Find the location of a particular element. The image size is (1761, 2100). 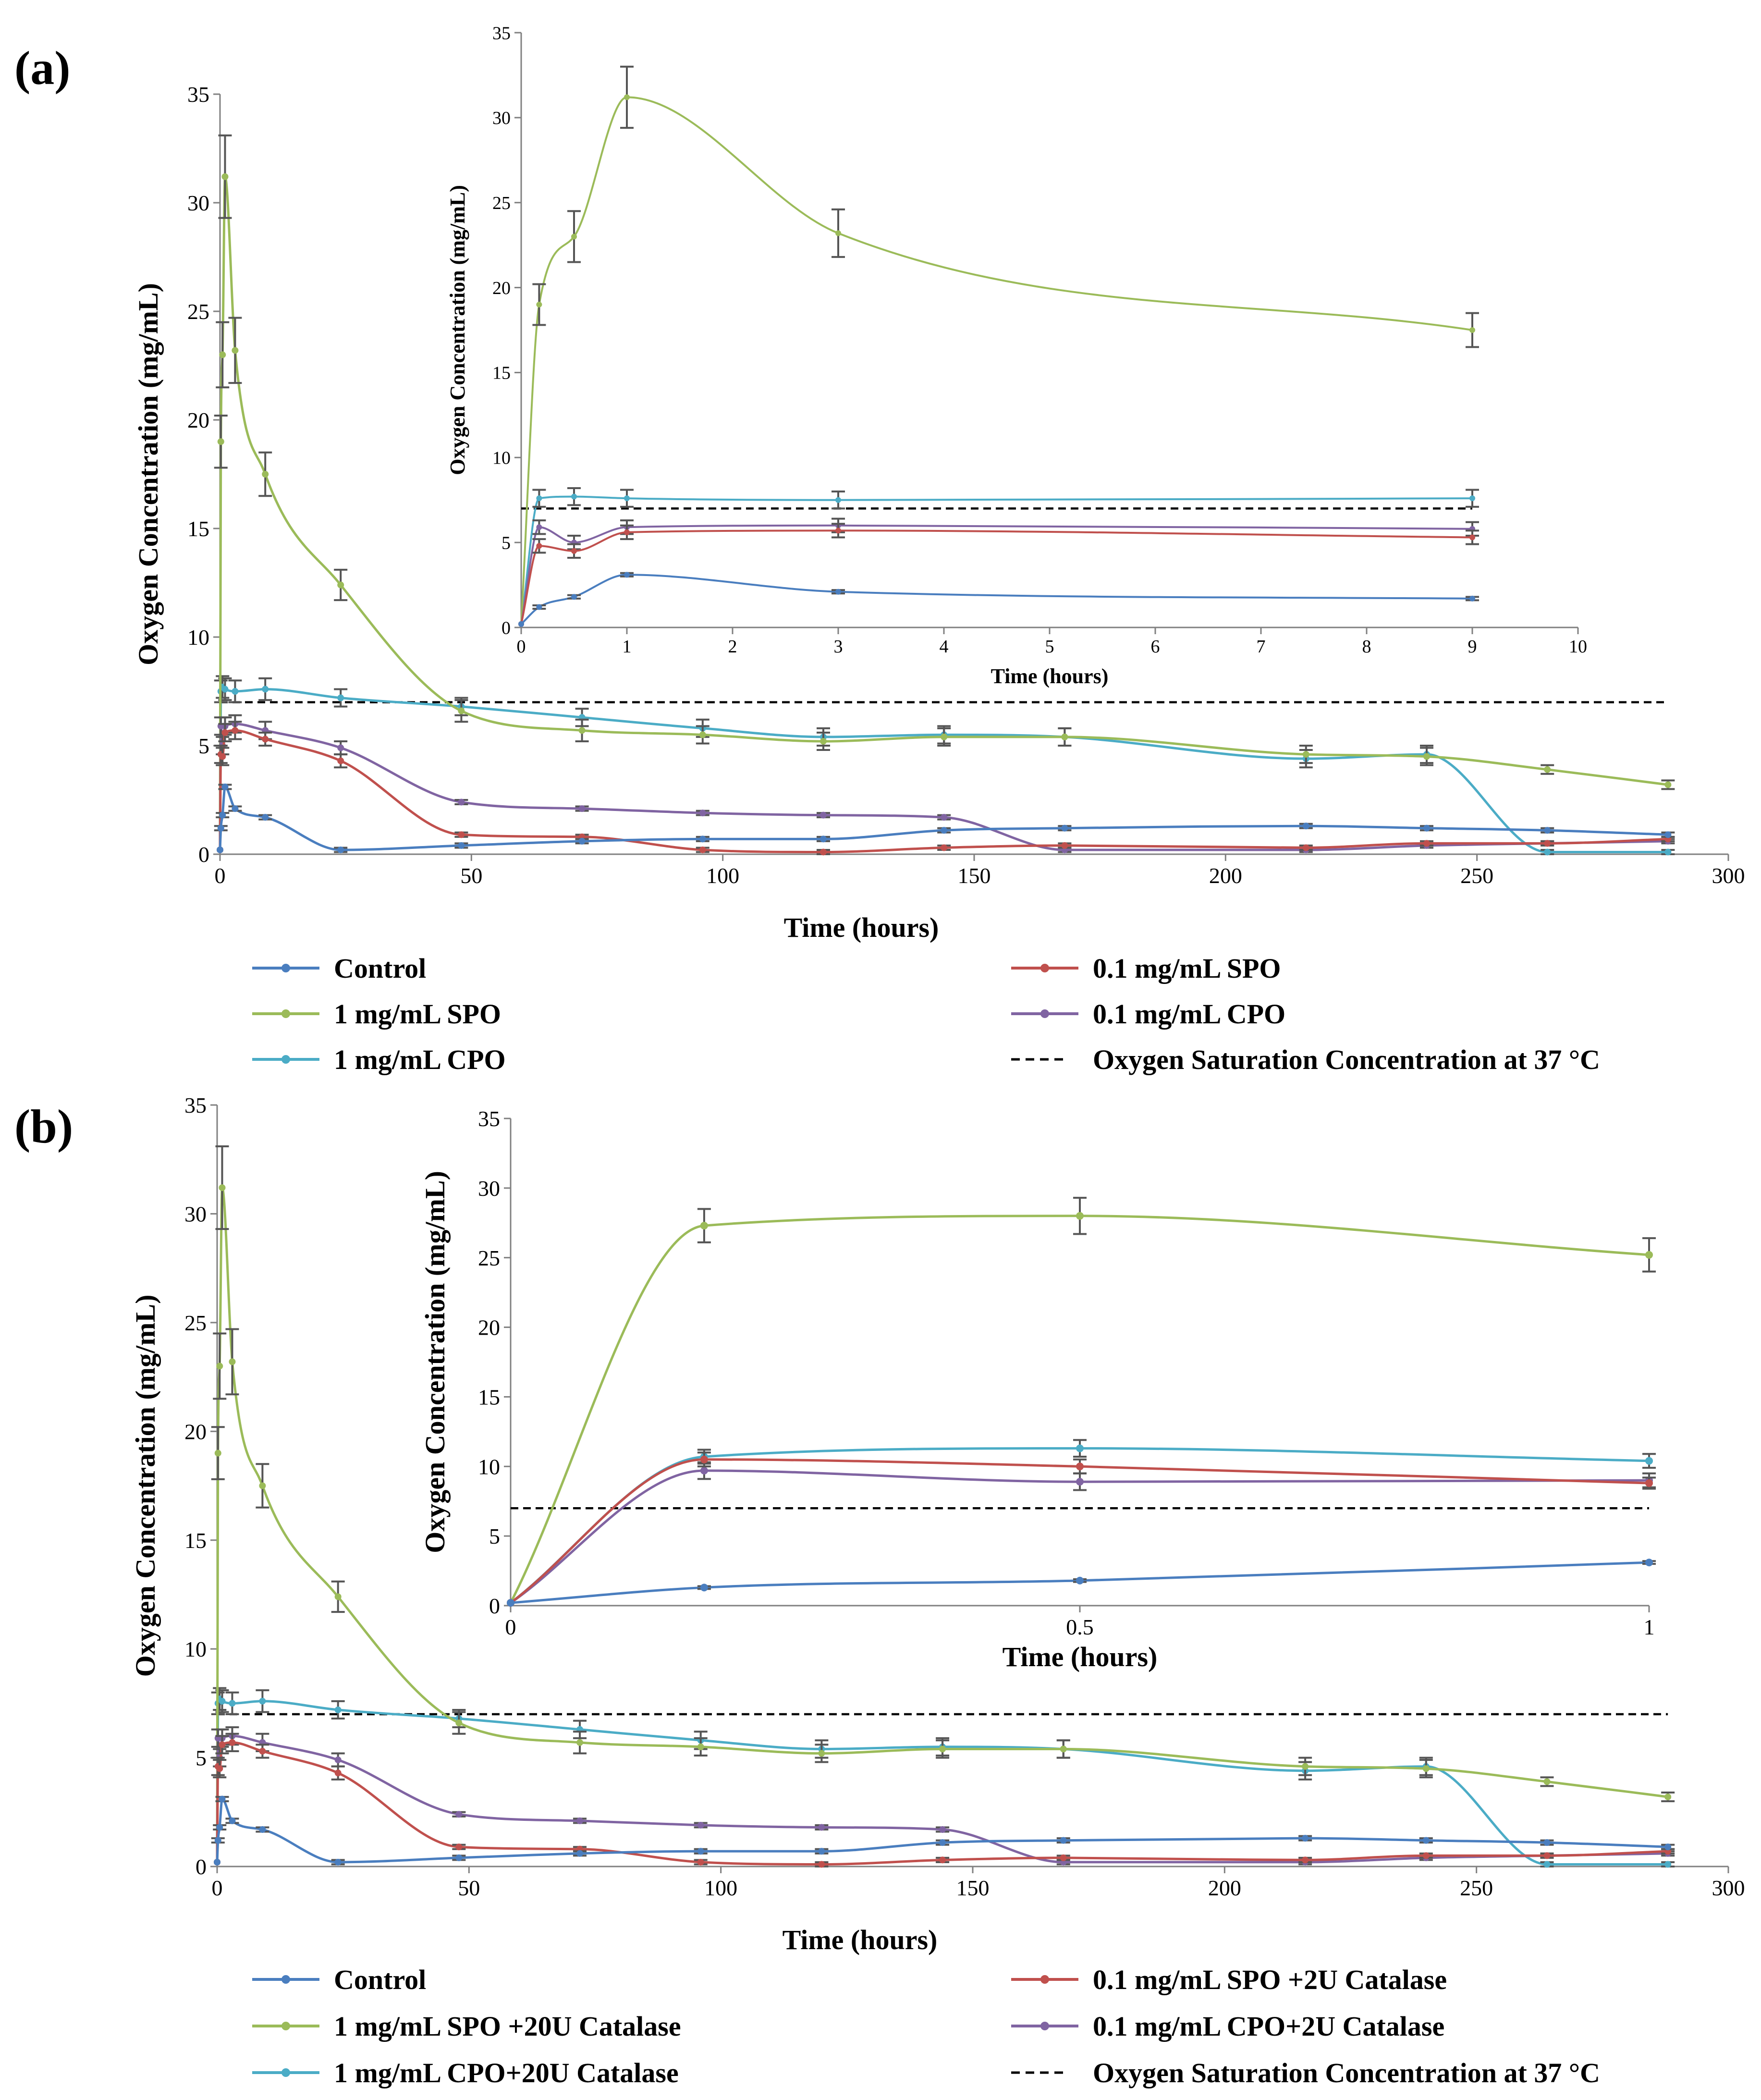

panel-b-legend-label: Oxygen Saturation Concentration at 37 °C is located at coordinates (1347, 2072).